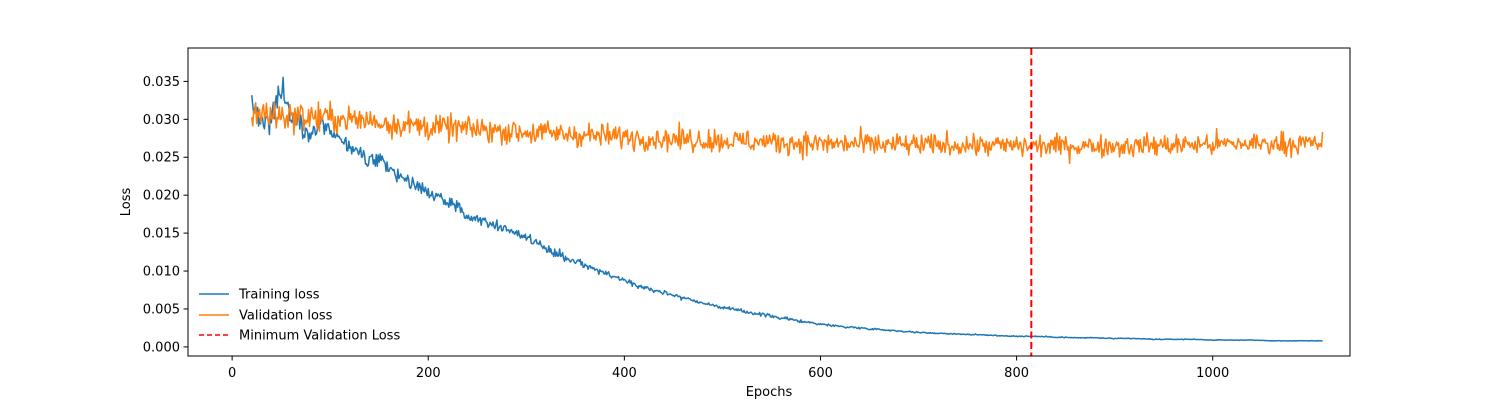 The height and width of the screenshot is (400, 1500). Describe the element at coordinates (769, 392) in the screenshot. I see `x-axis-label: Epochs` at that location.